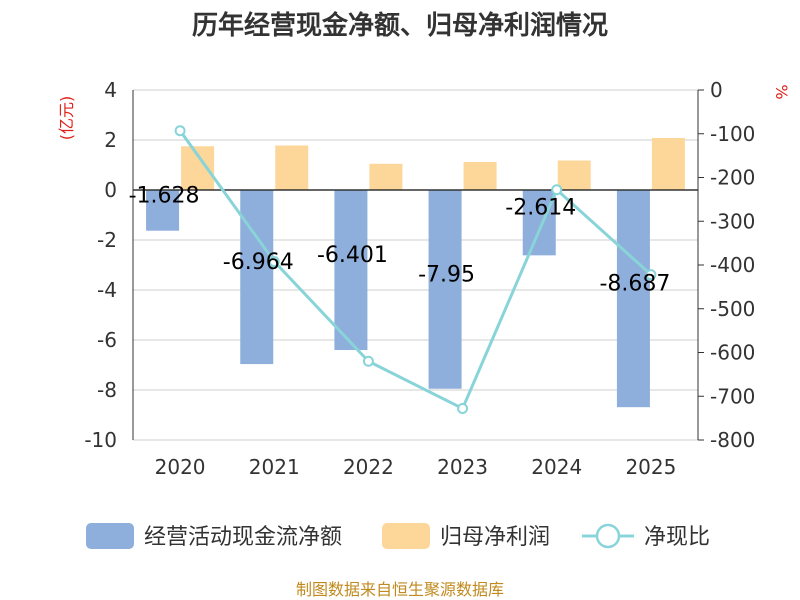 The width and height of the screenshot is (800, 600). Describe the element at coordinates (480, 176) in the screenshot. I see `bar-net-profit-2023` at that location.